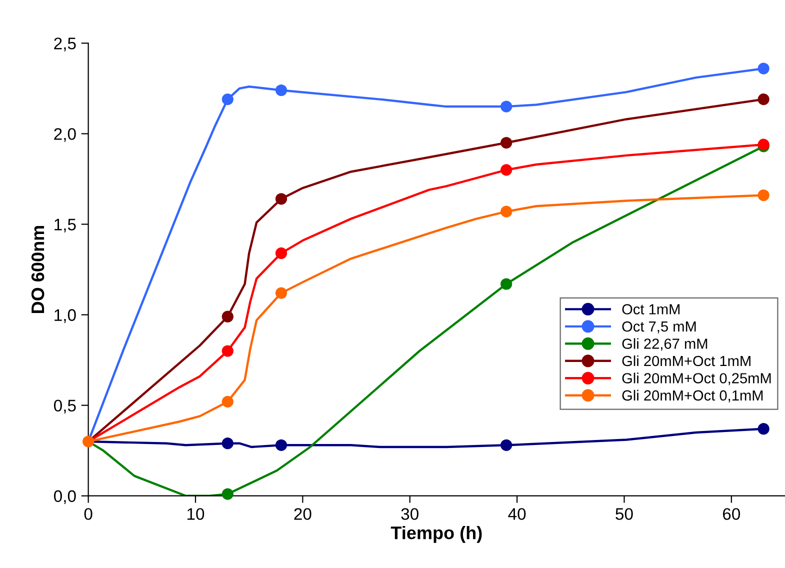 This screenshot has height=568, width=785. Describe the element at coordinates (696, 379) in the screenshot. I see `legend-label: Gli 20mM+Oct 0,25mM` at that location.